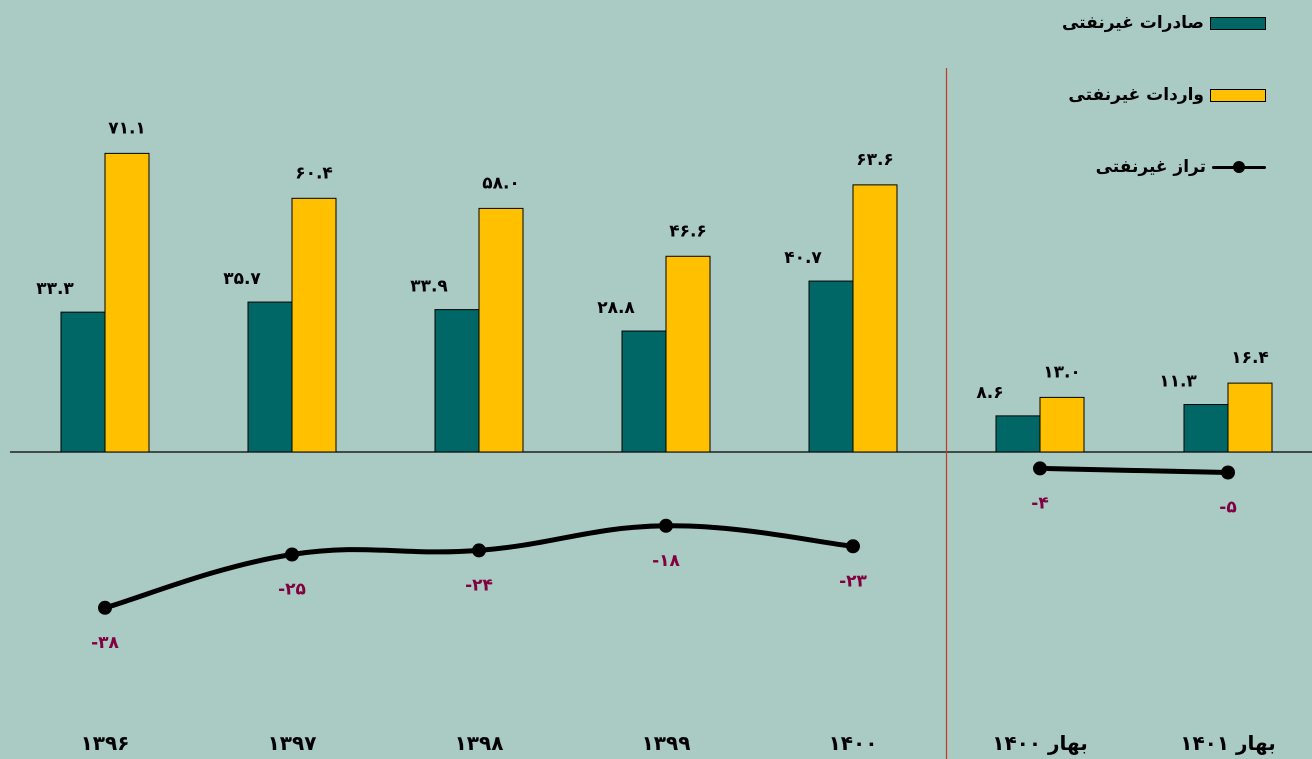  What do you see at coordinates (853, 581) in the screenshot?
I see `data-label-balance: -۲۳` at bounding box center [853, 581].